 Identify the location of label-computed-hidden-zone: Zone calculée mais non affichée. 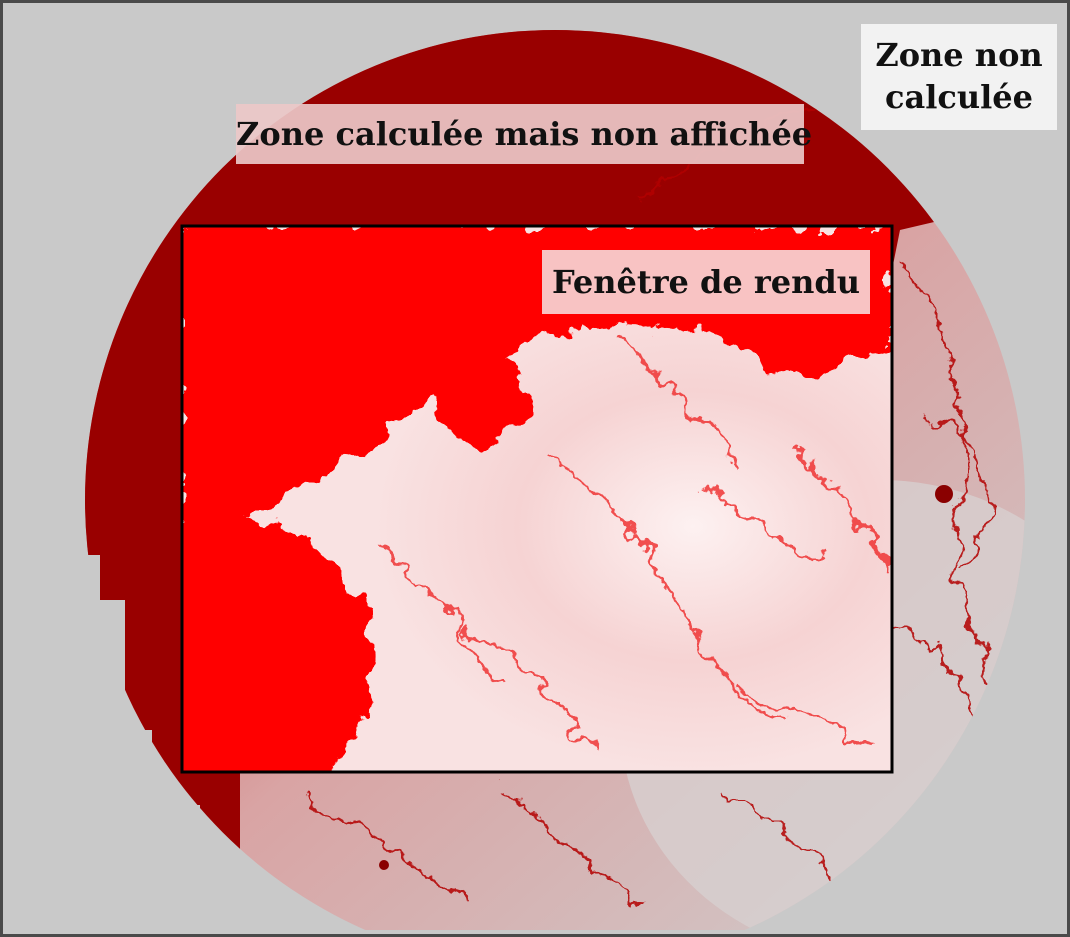
(524, 134).